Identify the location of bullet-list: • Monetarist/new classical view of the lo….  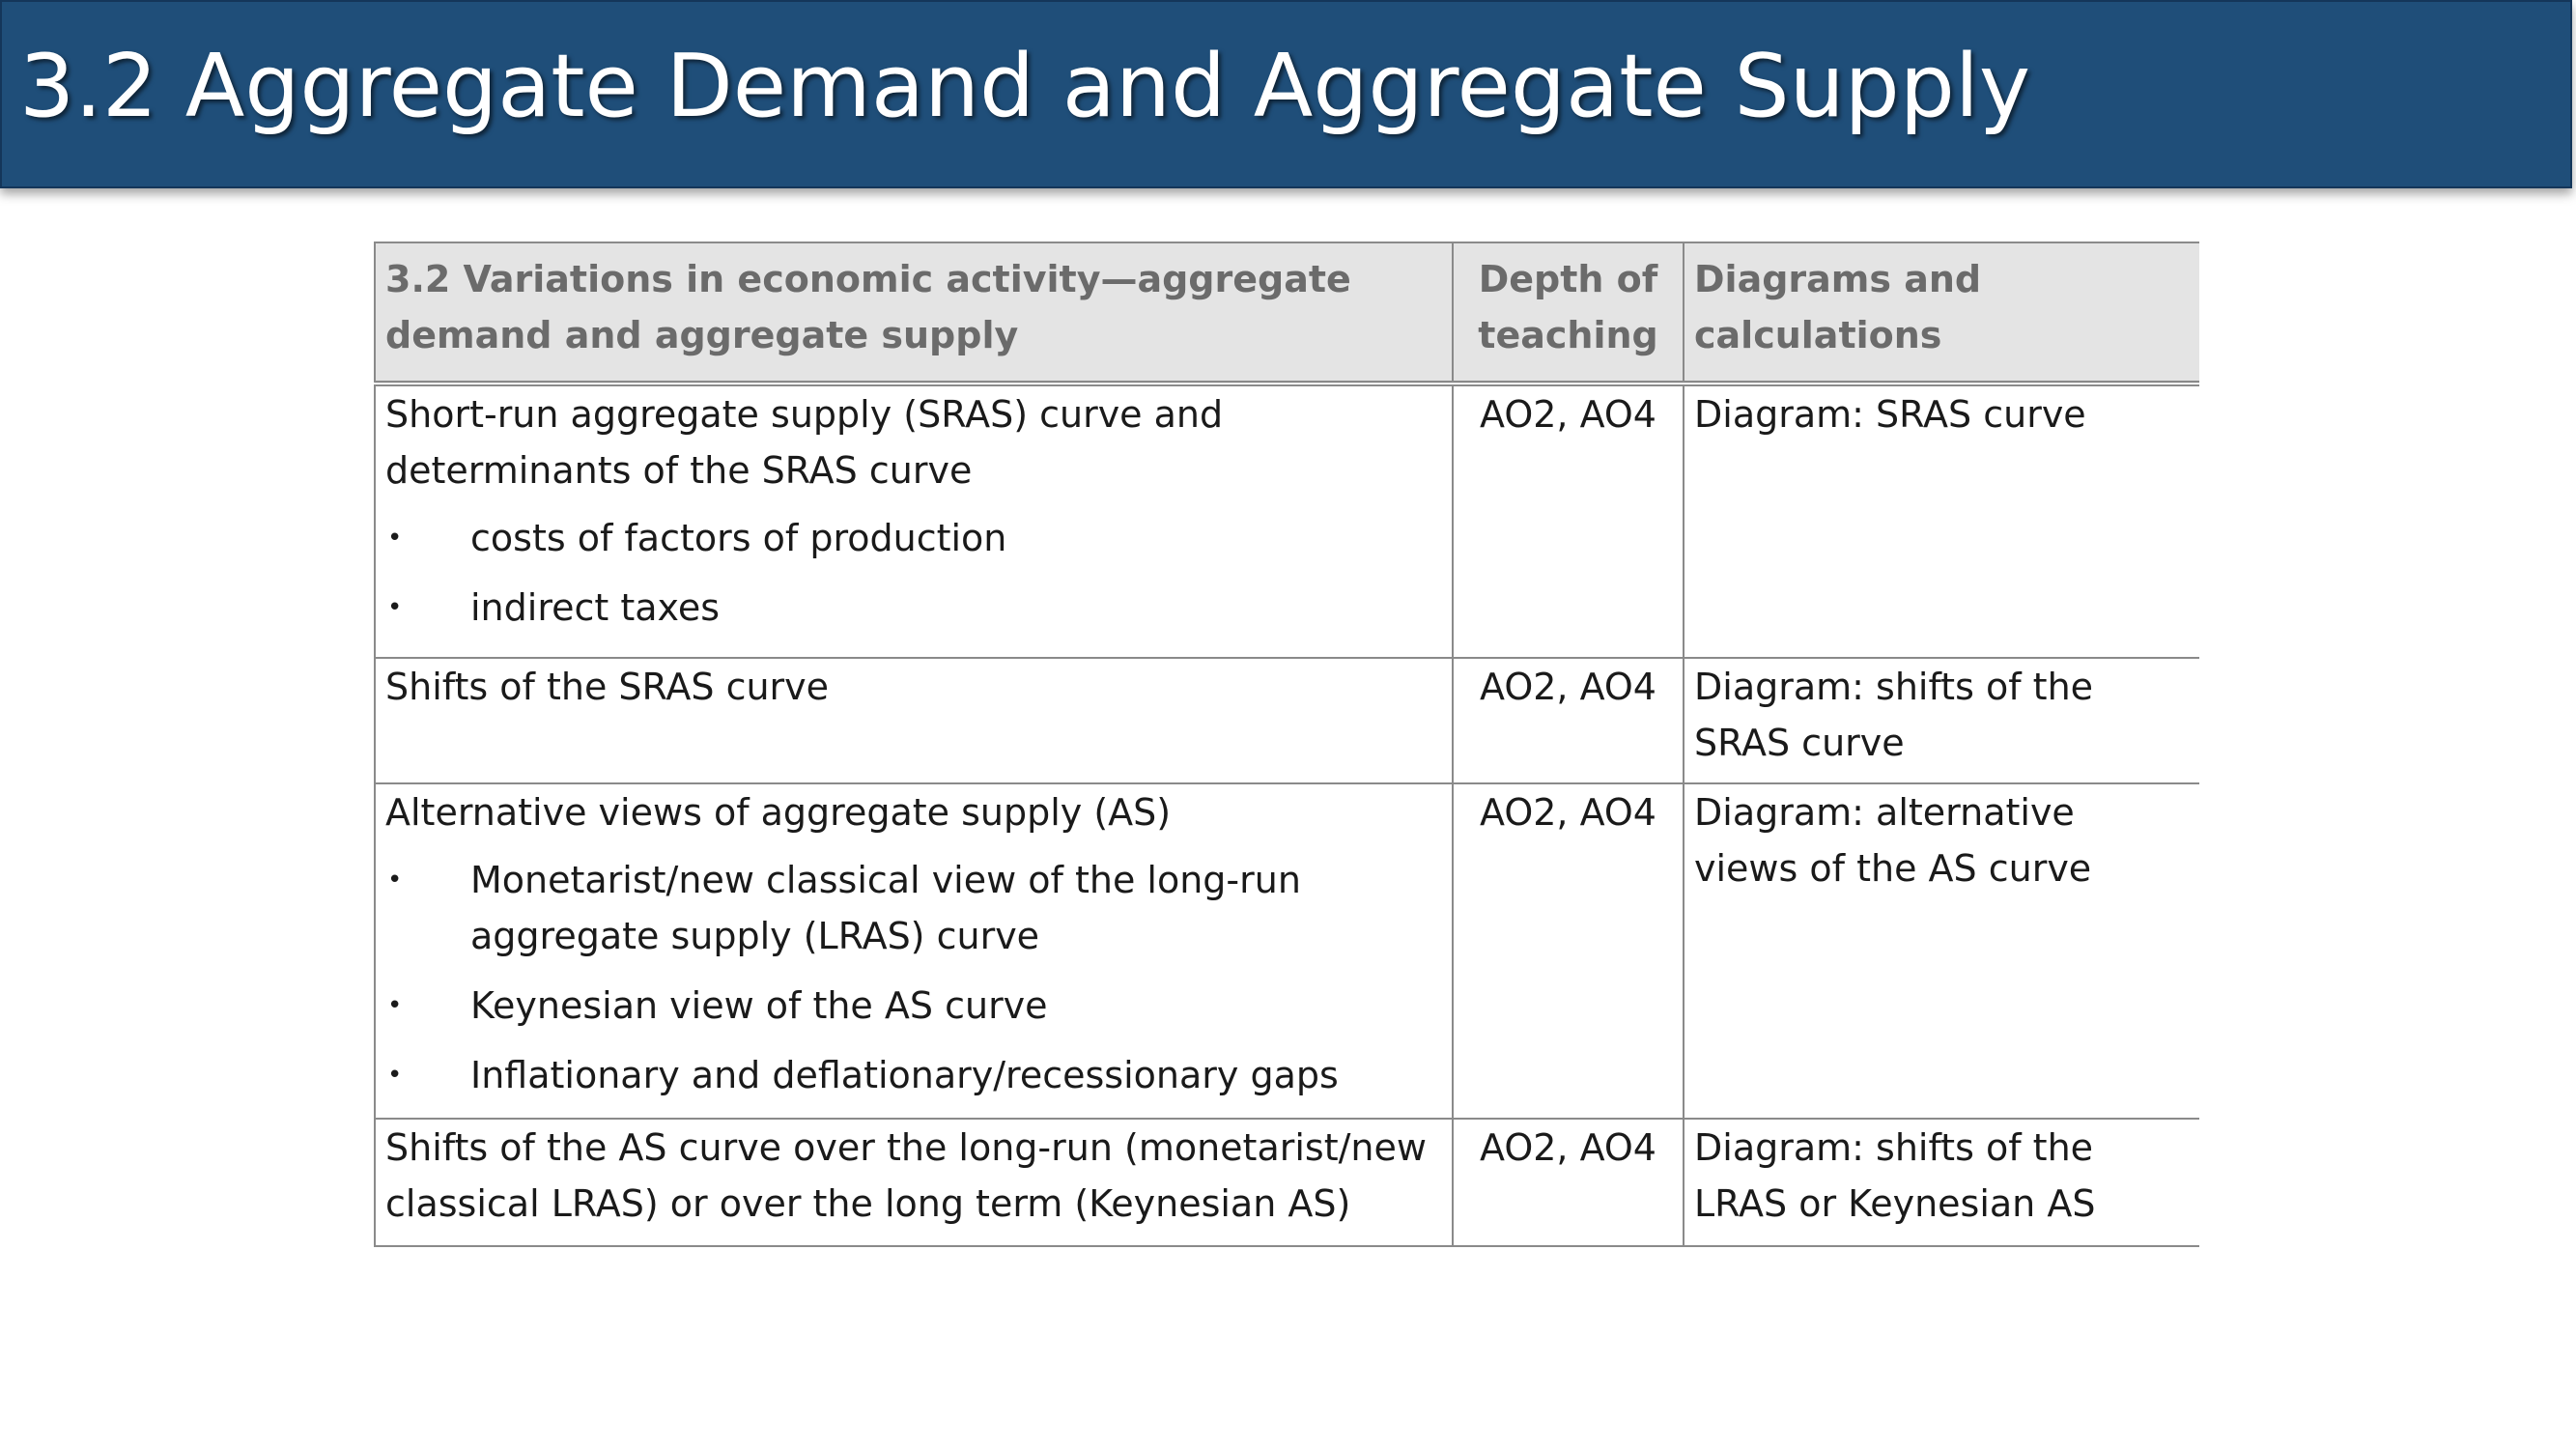
(913, 977).